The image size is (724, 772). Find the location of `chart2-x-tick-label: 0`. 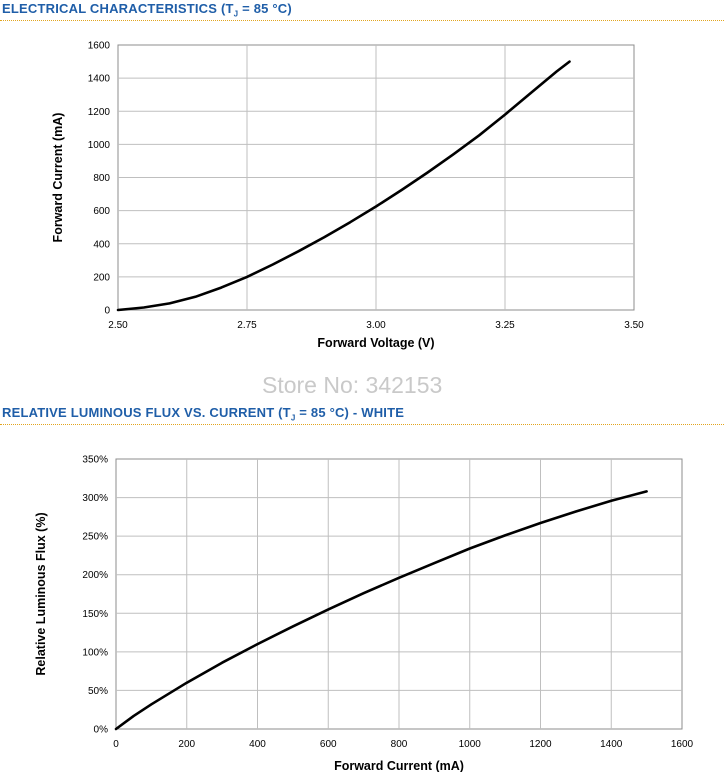

chart2-x-tick-label: 0 is located at coordinates (116, 744).